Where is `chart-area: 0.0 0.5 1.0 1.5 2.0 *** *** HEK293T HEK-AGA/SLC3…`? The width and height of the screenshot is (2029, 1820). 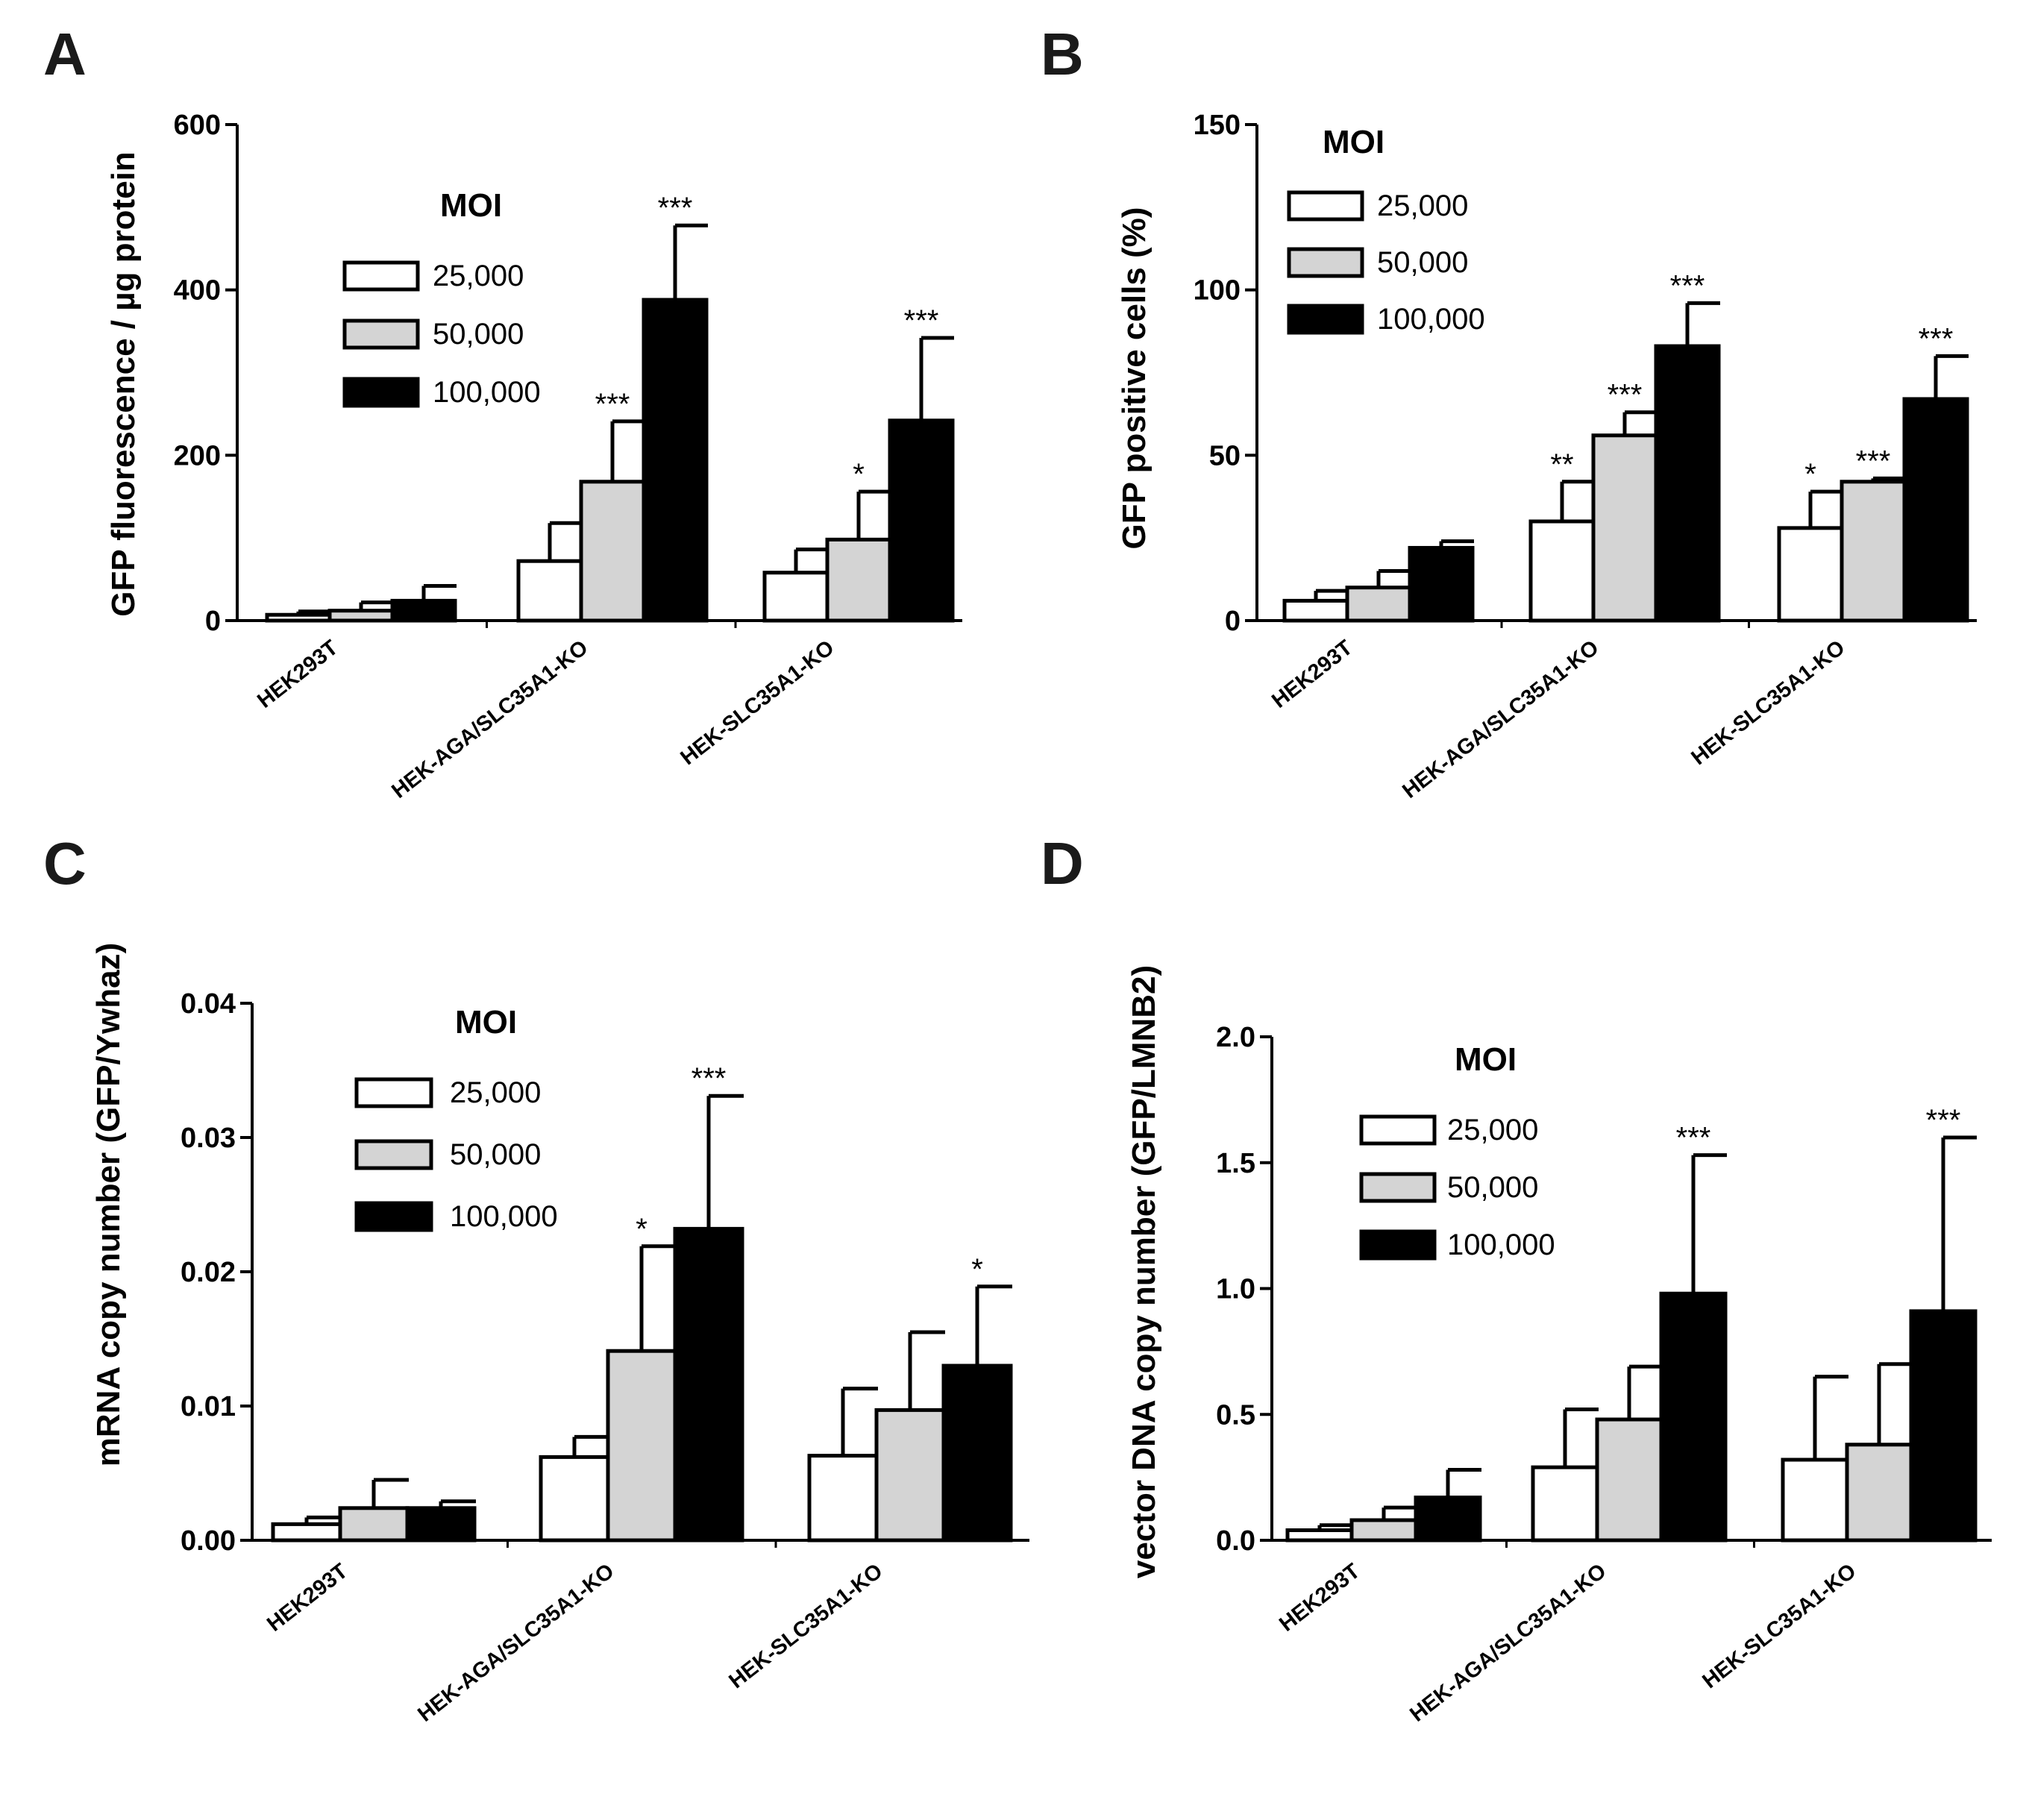
chart-area: 0.0 0.5 1.0 1.5 2.0 *** *** HEK293T HEK-AGA/SLC3… is located at coordinates (1604, 1374).